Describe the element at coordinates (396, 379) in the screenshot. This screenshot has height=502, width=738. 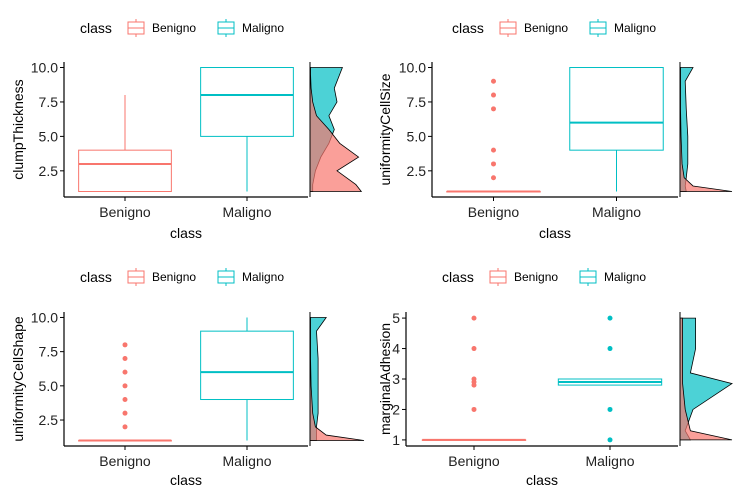
I see `y-tick-label: 3` at that location.